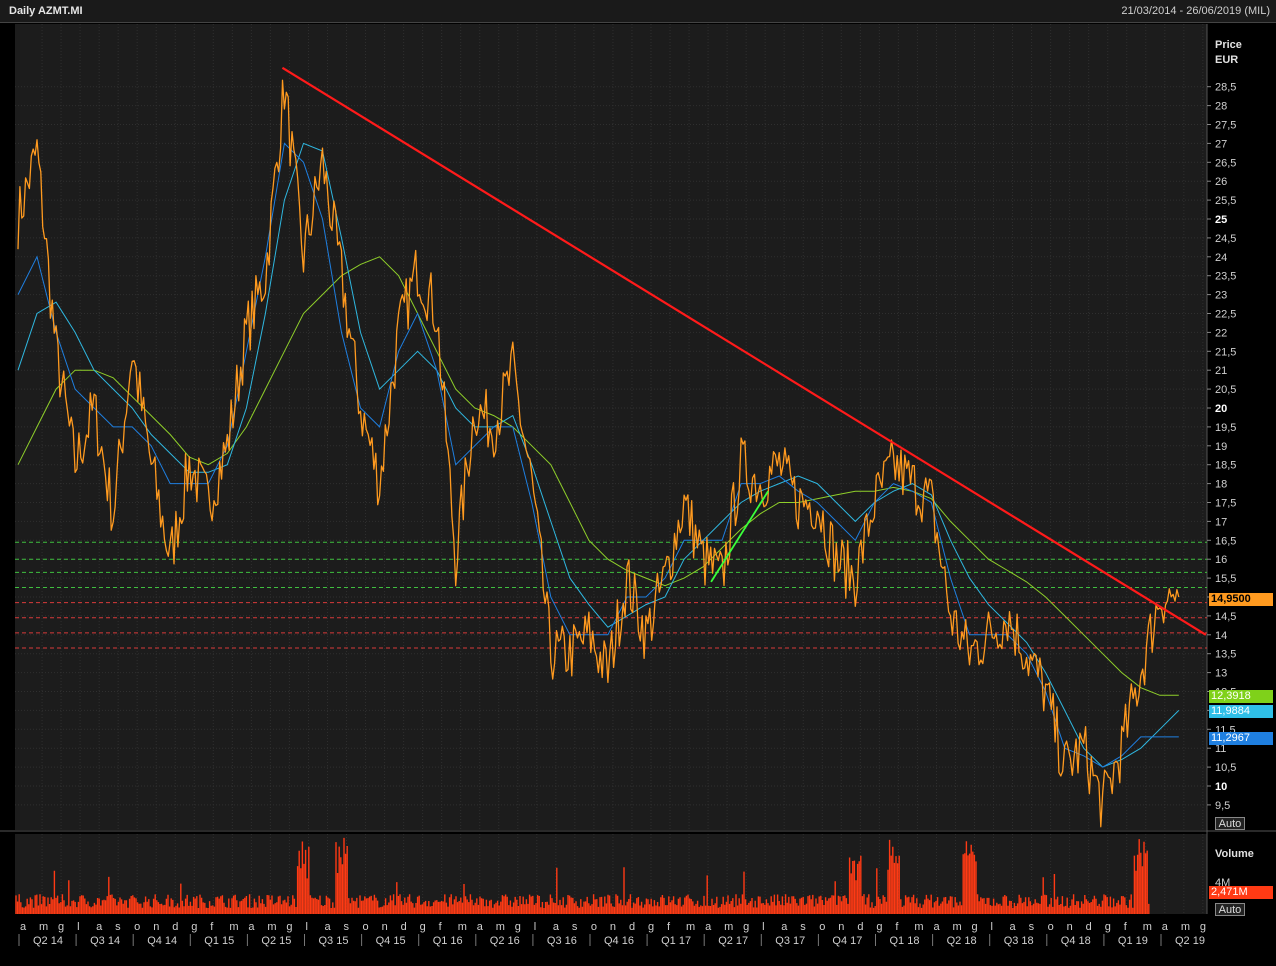 The width and height of the screenshot is (1276, 966). Describe the element at coordinates (219, 941) in the screenshot. I see `quarter-label: Q1 15` at that location.